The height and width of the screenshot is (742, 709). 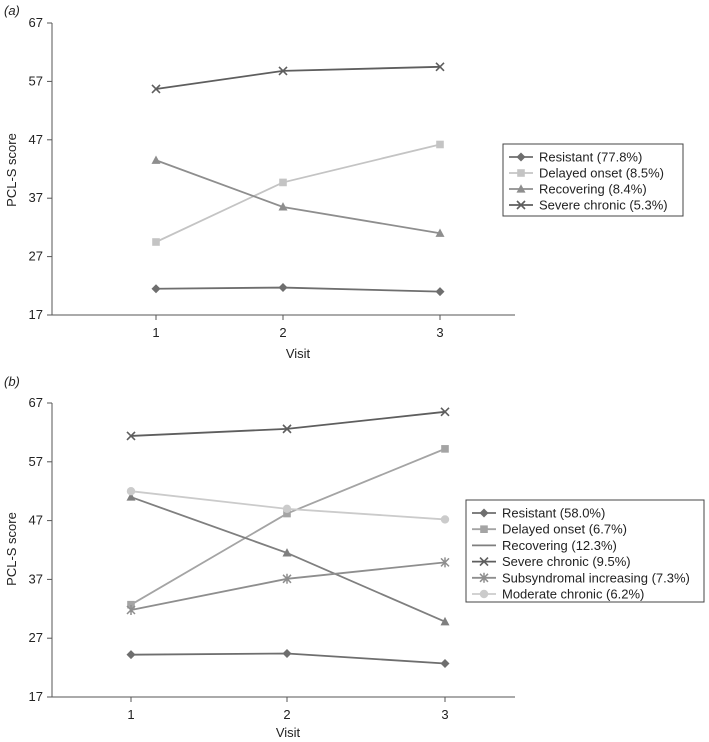 What do you see at coordinates (559, 545) in the screenshot?
I see `legend-entry: Recovering (12.3%)` at bounding box center [559, 545].